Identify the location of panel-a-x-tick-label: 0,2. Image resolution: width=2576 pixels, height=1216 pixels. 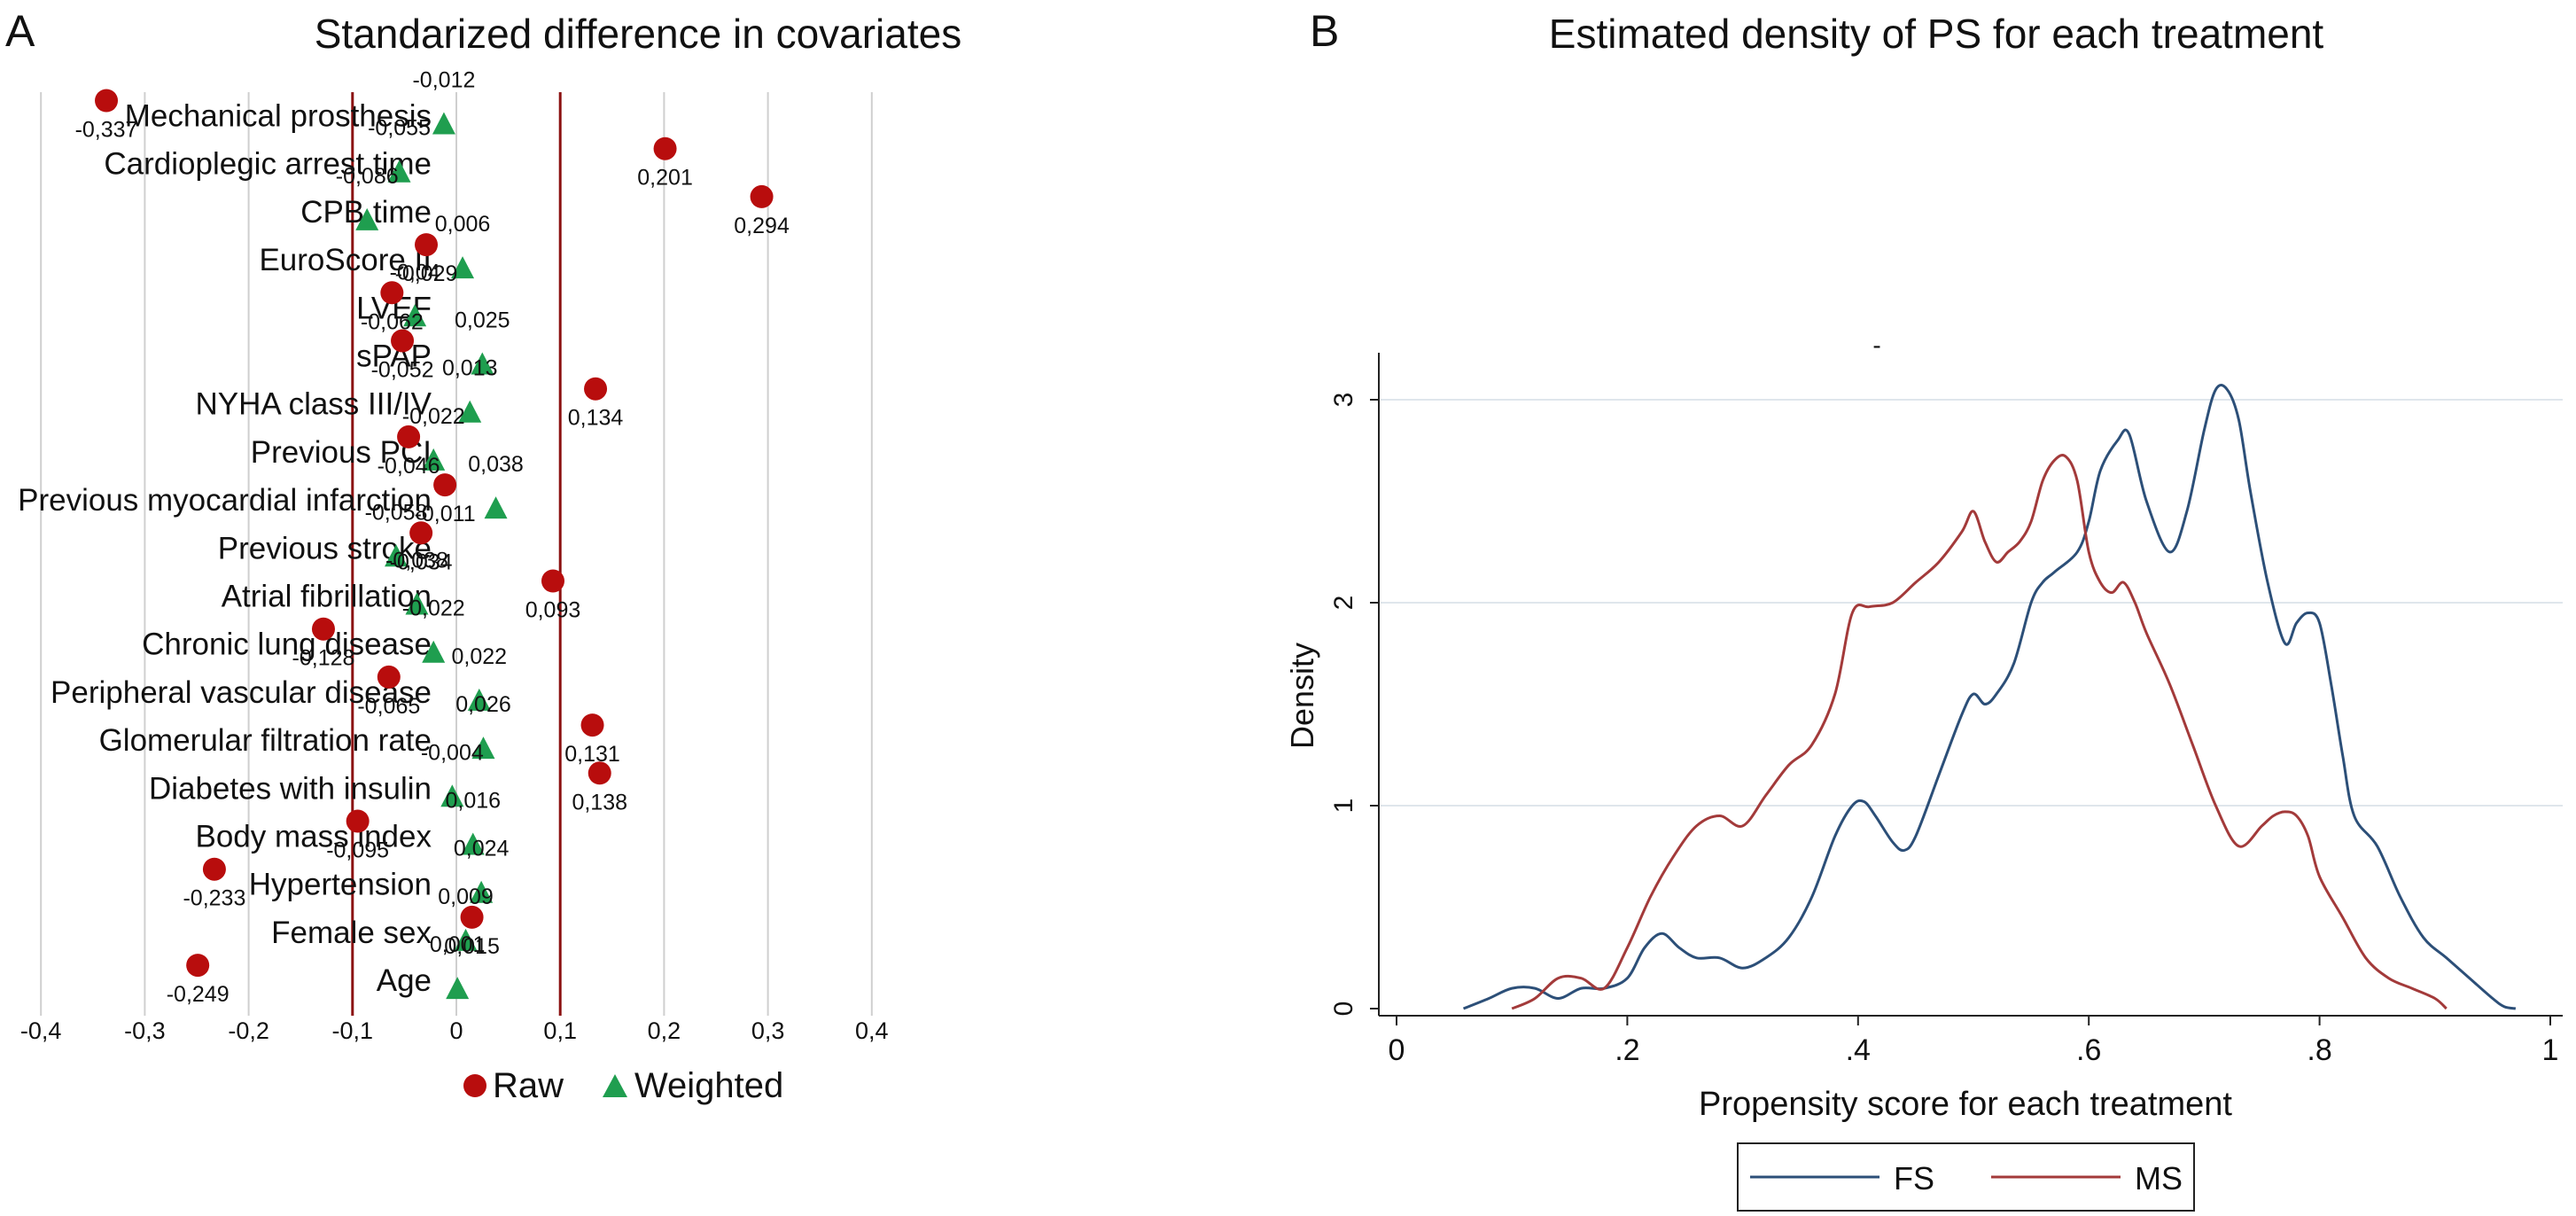
(665, 1030).